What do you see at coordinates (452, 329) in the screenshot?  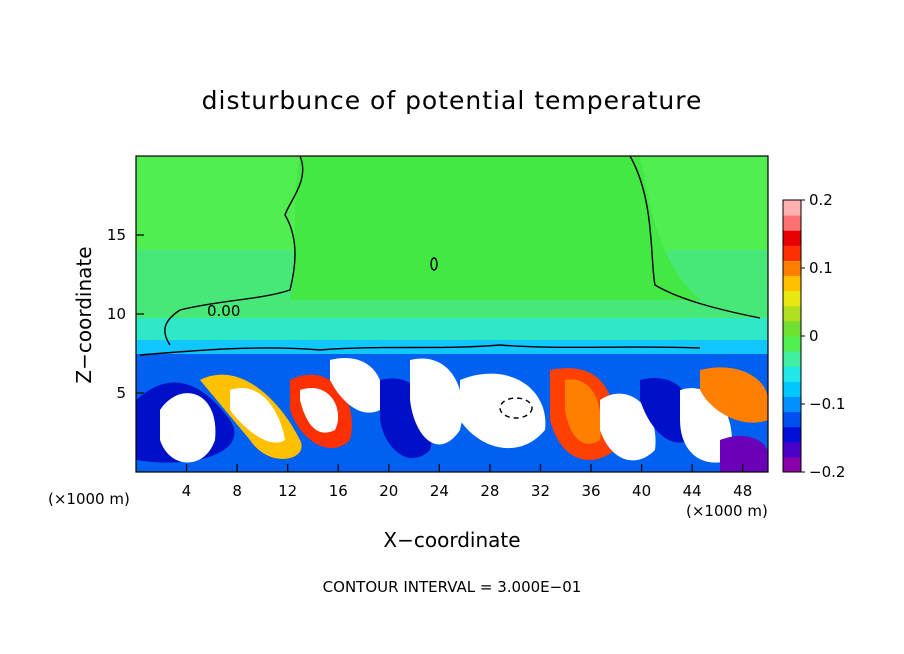 I see `field-band-cyan` at bounding box center [452, 329].